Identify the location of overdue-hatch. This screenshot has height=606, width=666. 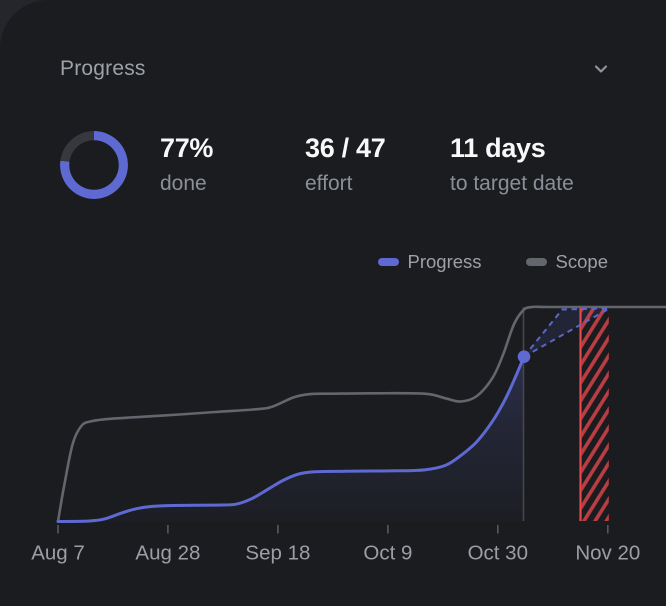
(595, 414).